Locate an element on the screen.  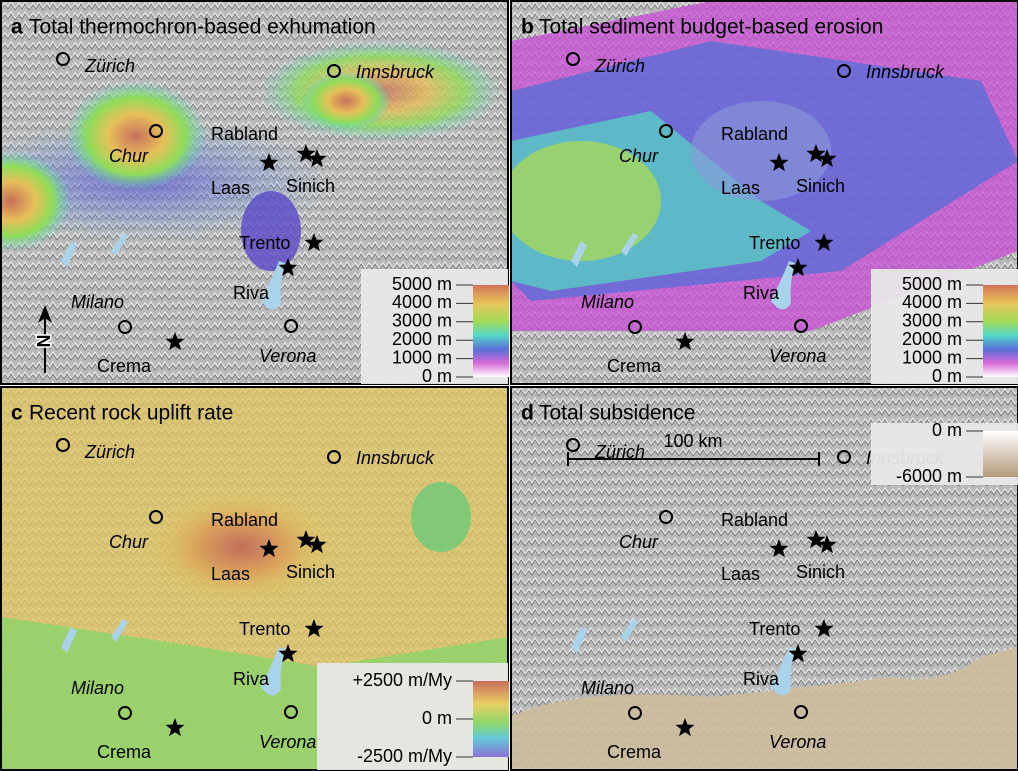
legend-label: -6000 m is located at coordinates (929, 476).